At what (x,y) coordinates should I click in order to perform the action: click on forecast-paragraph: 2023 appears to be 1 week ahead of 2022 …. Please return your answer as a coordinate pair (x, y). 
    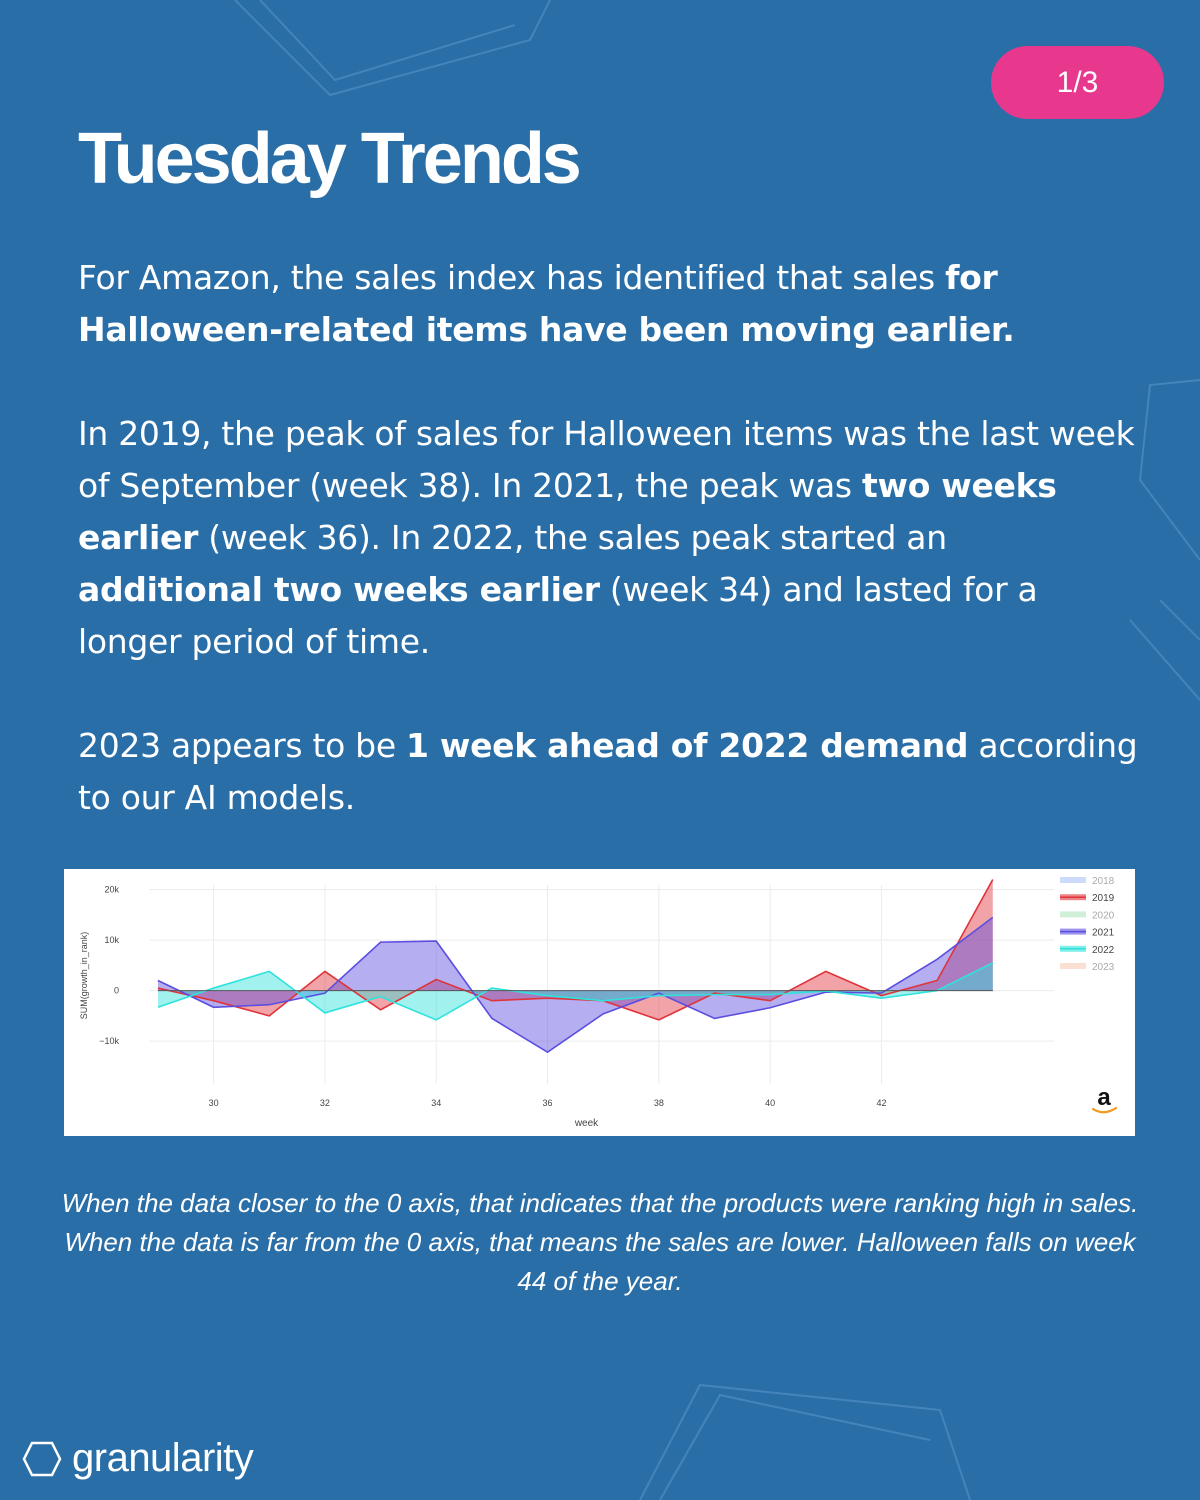
    Looking at the image, I should click on (608, 772).